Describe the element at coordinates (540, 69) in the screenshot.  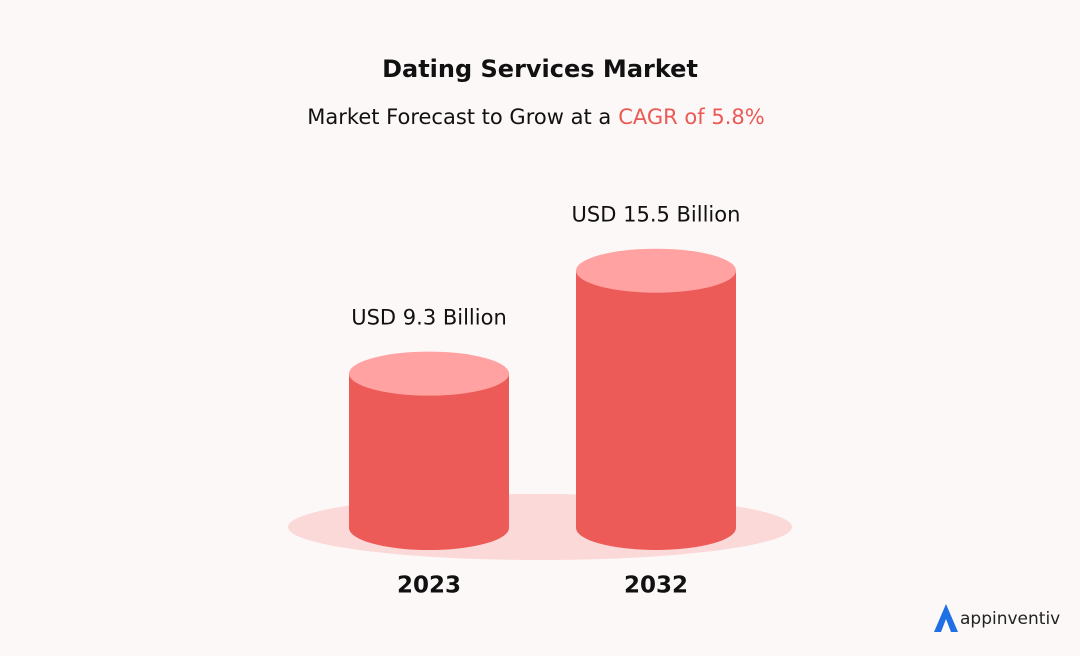
I see `chart-title: Dating Services Market` at that location.